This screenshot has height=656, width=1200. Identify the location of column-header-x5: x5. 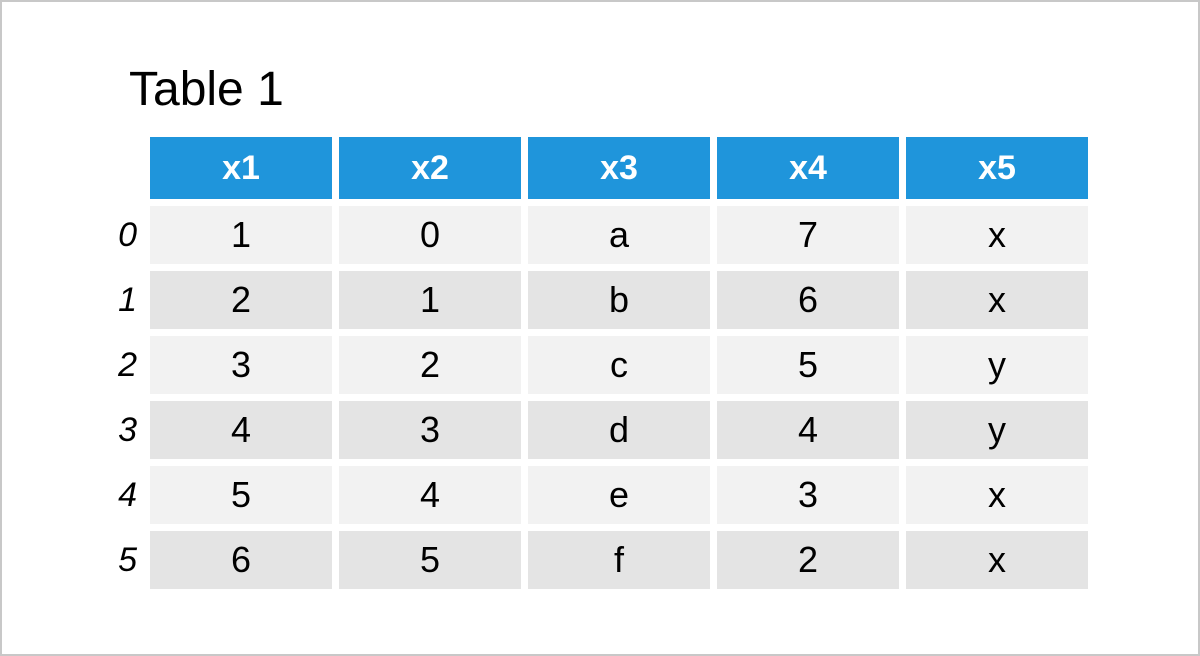
(997, 168).